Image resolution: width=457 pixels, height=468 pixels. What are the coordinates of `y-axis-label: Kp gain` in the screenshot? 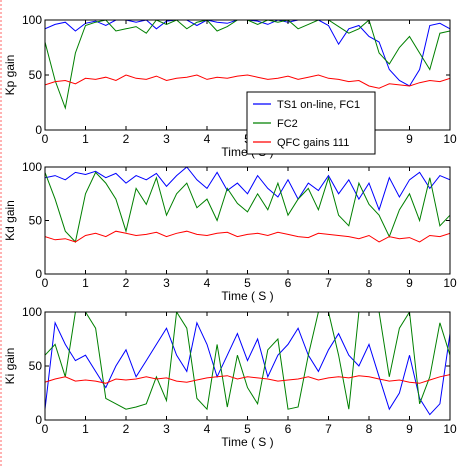 It's located at (10, 75).